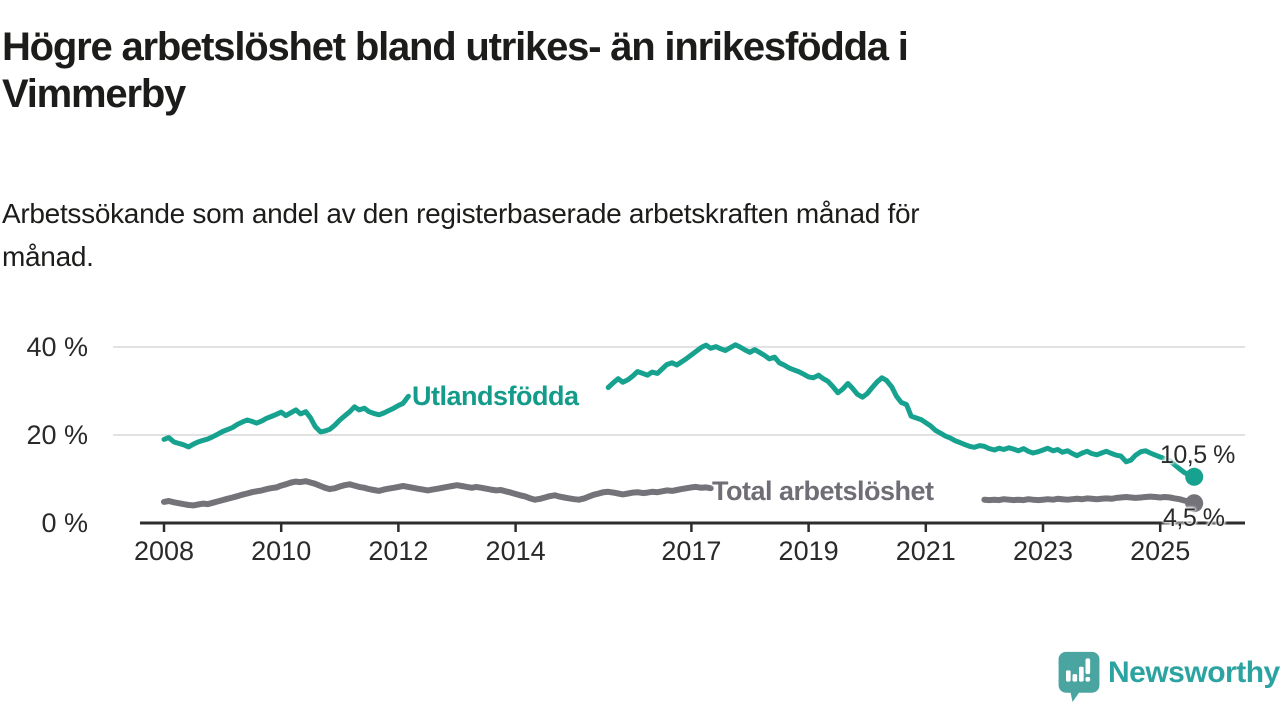 The image size is (1280, 720). What do you see at coordinates (1194, 518) in the screenshot?
I see `end-value-label-total: 4,5 %` at bounding box center [1194, 518].